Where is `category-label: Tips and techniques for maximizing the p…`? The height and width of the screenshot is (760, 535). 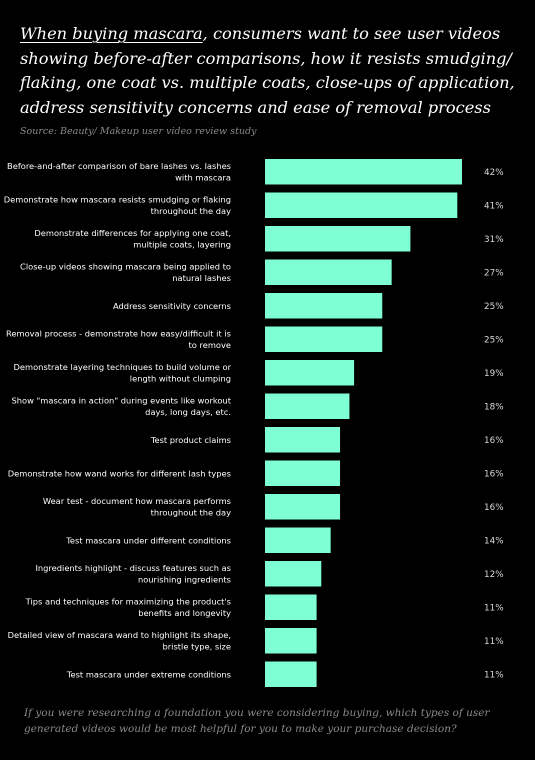 category-label: Tips and techniques for maximizing the p… is located at coordinates (128, 608).